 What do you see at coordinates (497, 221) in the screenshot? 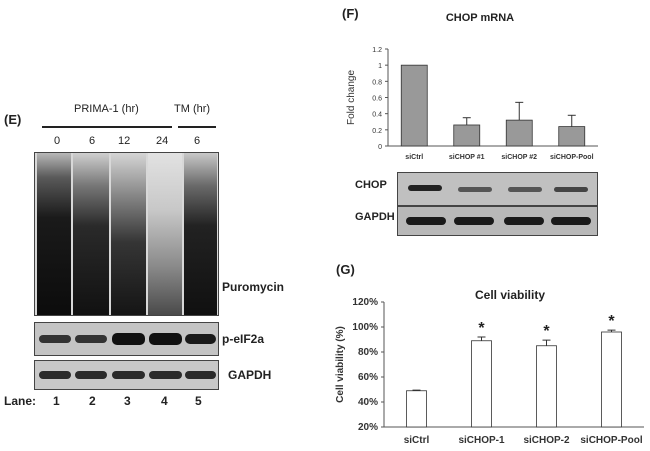
I see `gapdh-blot-f` at bounding box center [497, 221].